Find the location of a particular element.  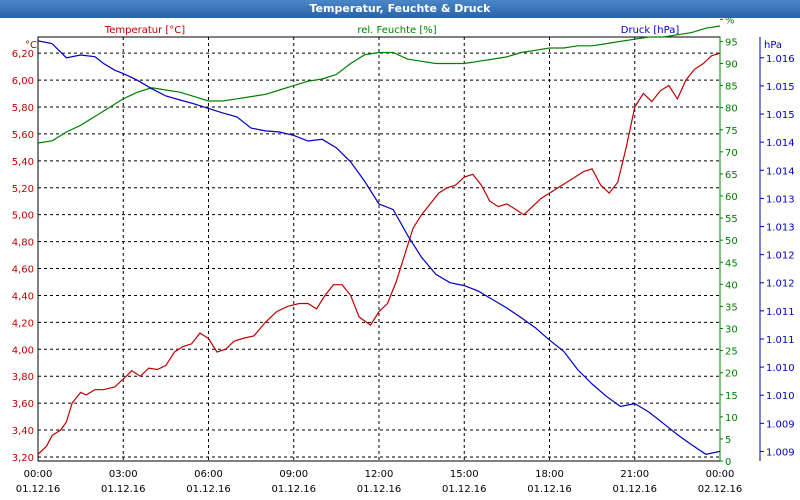

window-title: Temperatur, Feuchte & Druck is located at coordinates (400, 9).